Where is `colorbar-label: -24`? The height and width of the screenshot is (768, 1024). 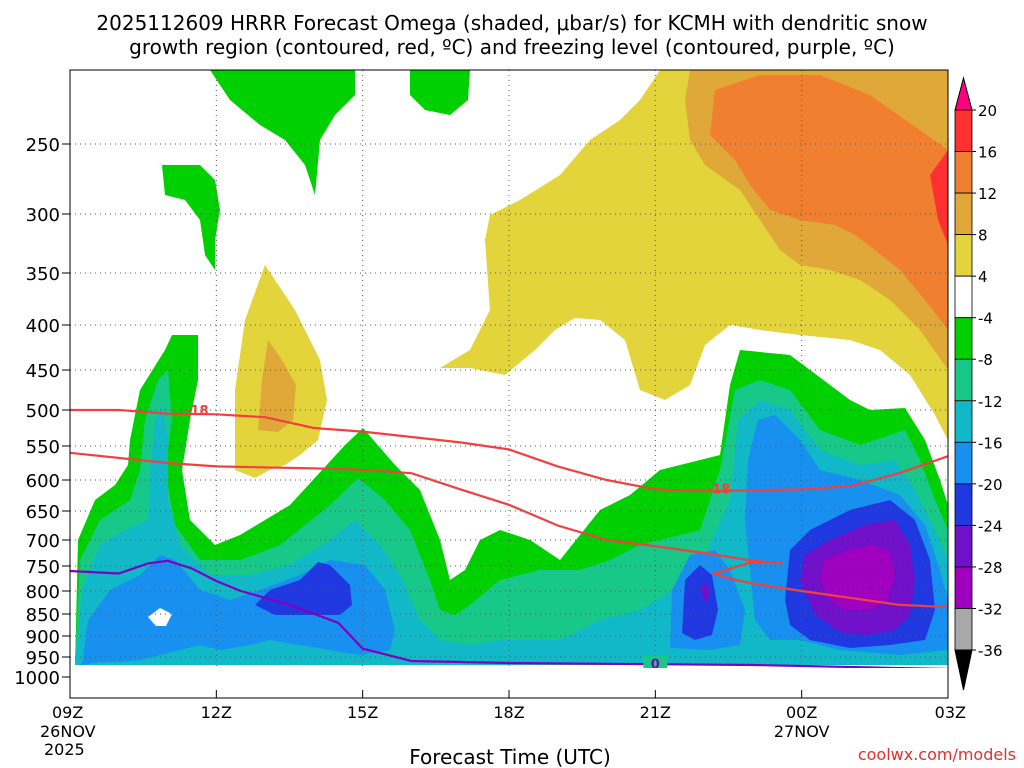
colorbar-label: -24 is located at coordinates (990, 526).